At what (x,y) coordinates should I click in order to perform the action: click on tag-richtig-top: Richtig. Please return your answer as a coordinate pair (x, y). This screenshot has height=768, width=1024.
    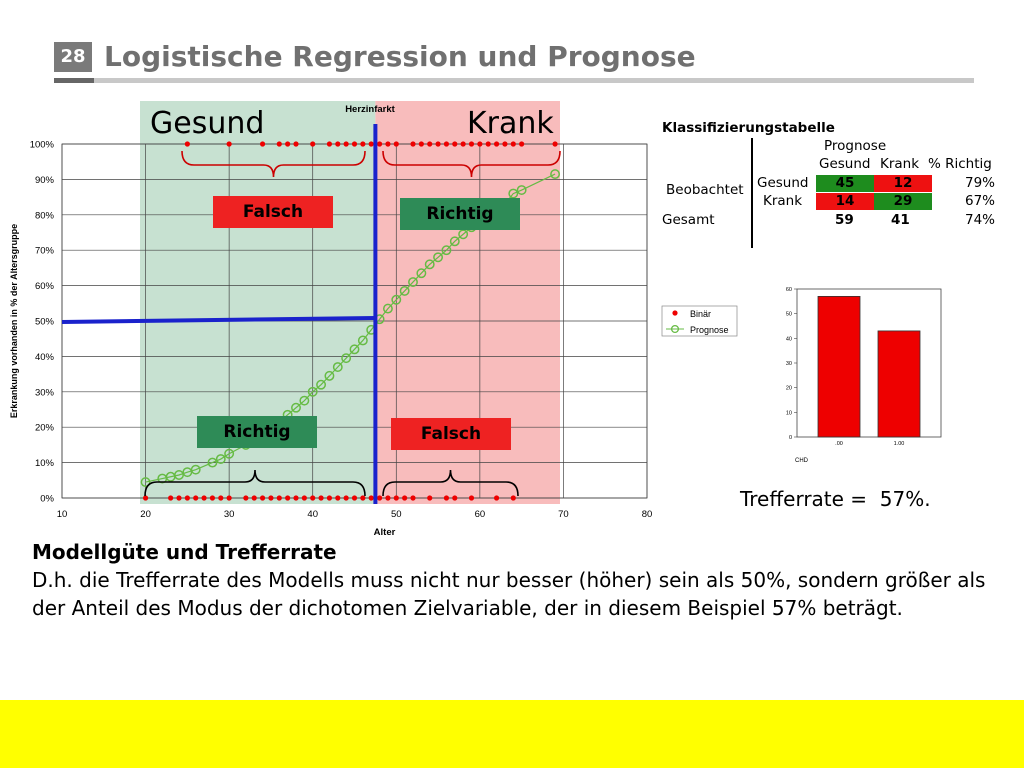
    Looking at the image, I should click on (460, 214).